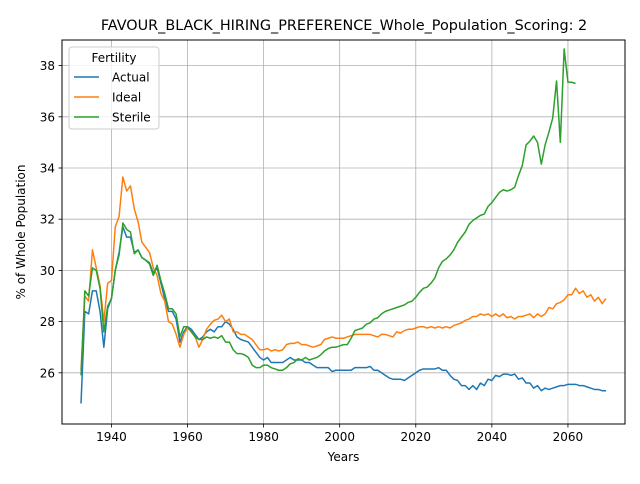  Describe the element at coordinates (47, 373) in the screenshot. I see `y-tick-label: 26` at that location.